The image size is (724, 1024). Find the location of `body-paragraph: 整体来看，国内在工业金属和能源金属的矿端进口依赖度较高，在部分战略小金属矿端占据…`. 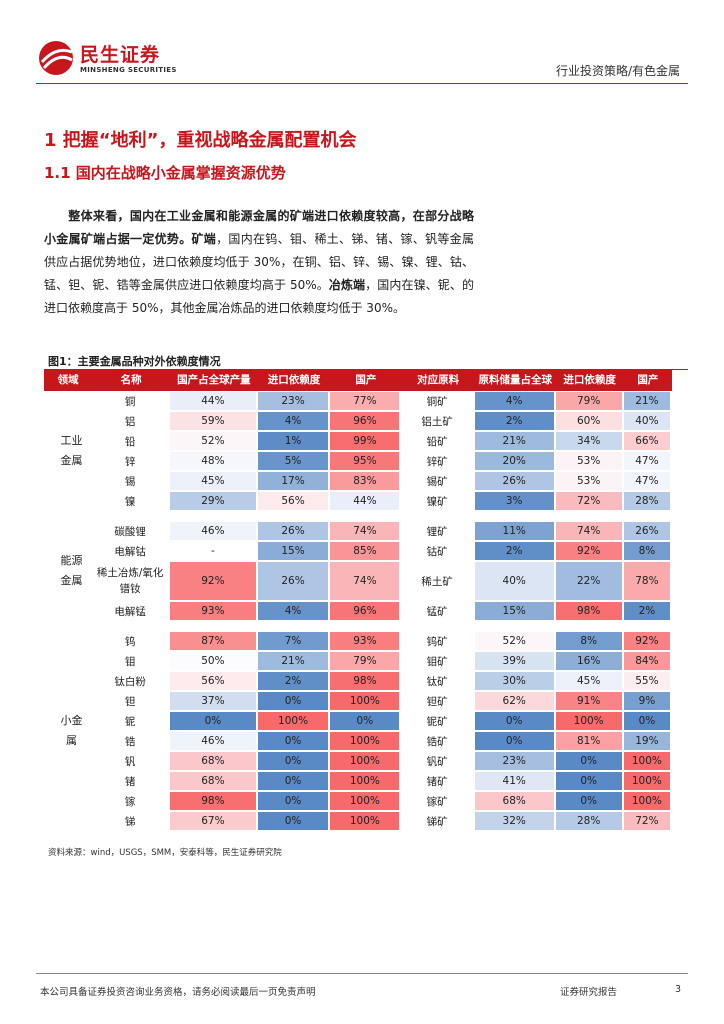

body-paragraph: 整体来看，国内在工业金属和能源金属的矿端进口依赖度较高，在部分战略小金属矿端占据… is located at coordinates (259, 262).